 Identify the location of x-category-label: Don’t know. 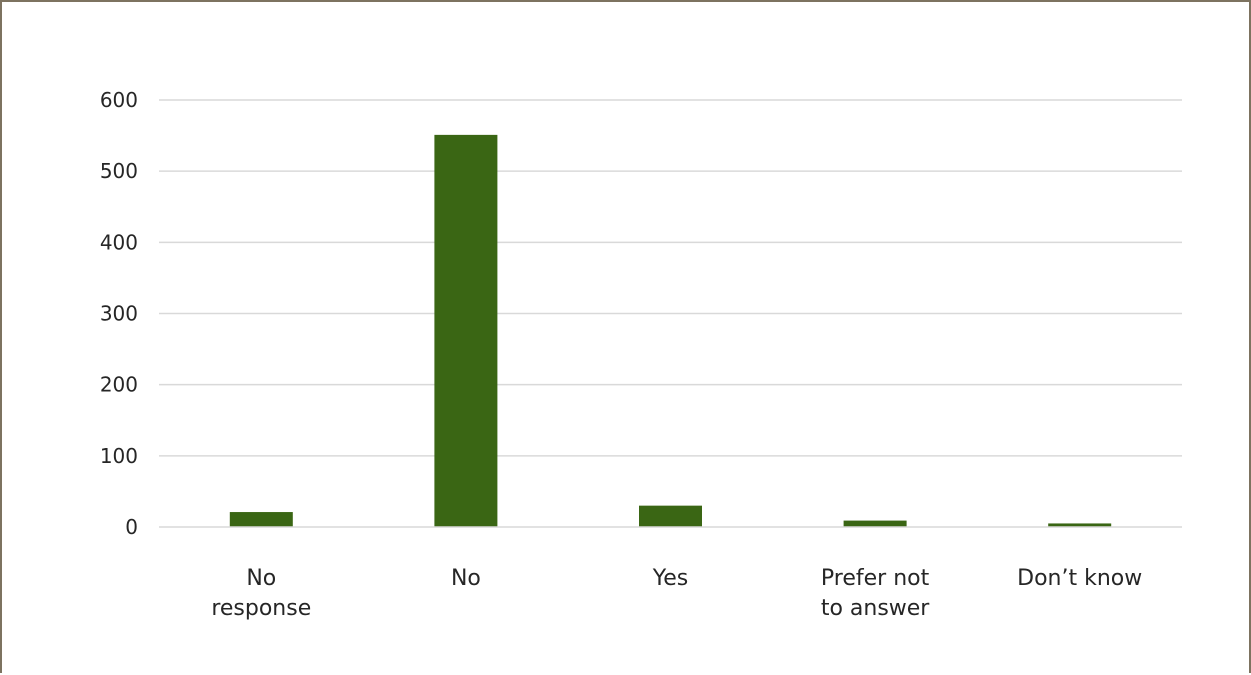
(1079, 578).